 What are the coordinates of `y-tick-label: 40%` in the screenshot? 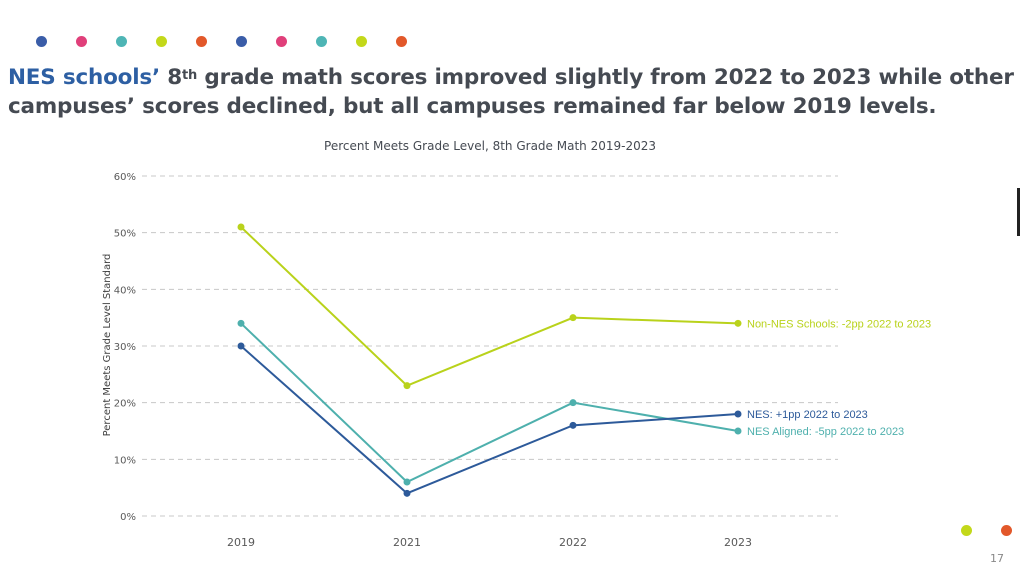 It's located at (125, 290).